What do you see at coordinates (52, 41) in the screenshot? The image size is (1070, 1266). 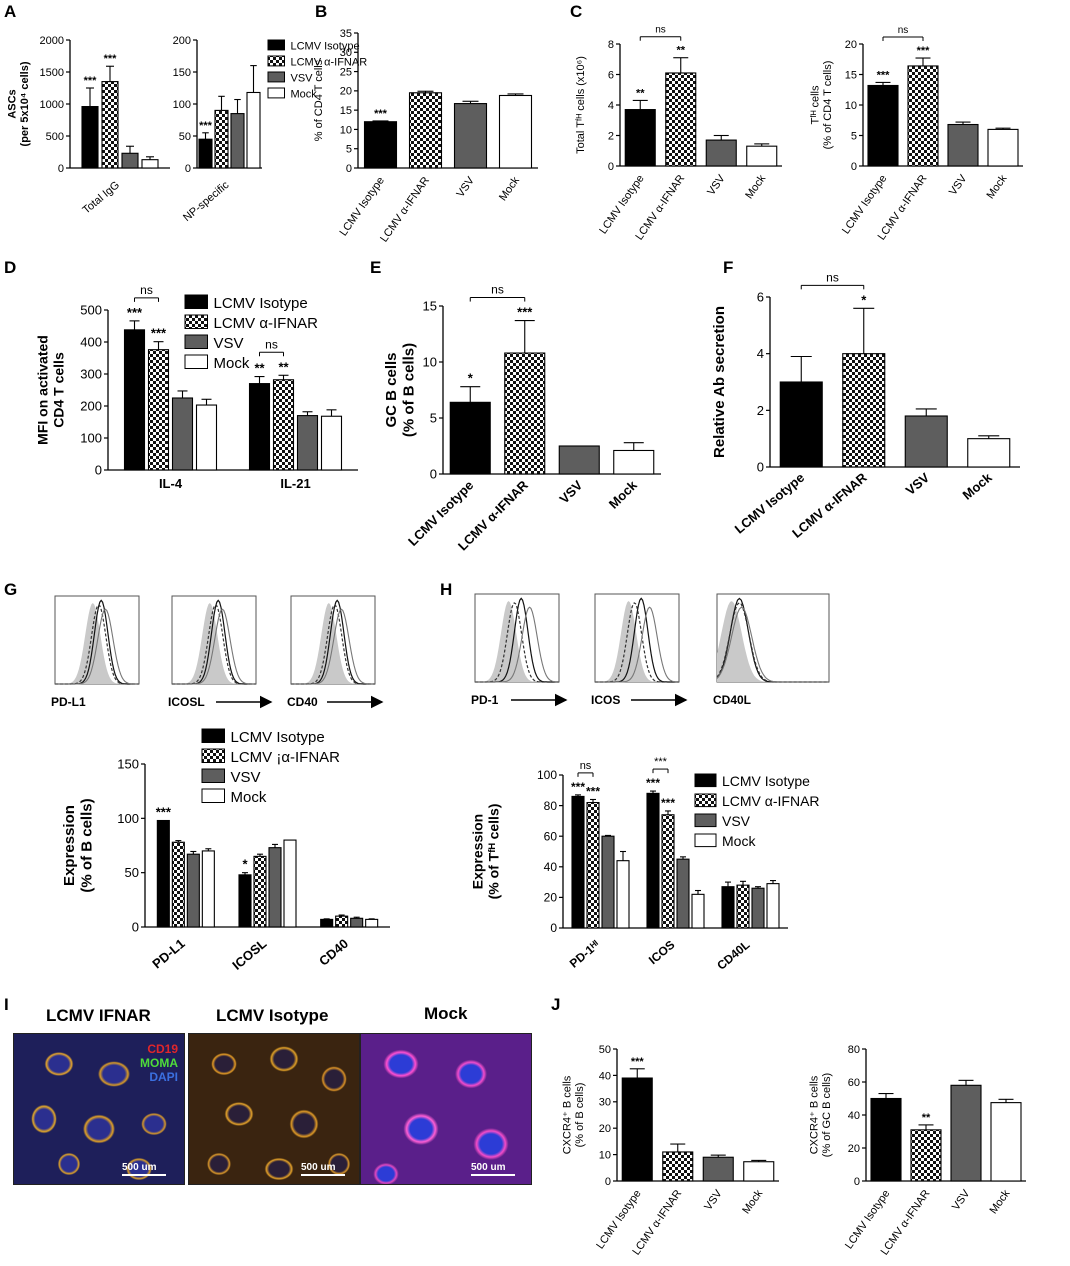 I see `y-tick-label: 2000` at bounding box center [52, 41].